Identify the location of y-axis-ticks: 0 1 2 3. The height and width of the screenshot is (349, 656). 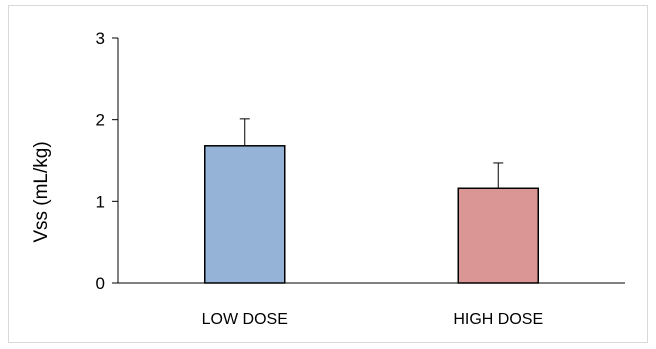
(107, 161).